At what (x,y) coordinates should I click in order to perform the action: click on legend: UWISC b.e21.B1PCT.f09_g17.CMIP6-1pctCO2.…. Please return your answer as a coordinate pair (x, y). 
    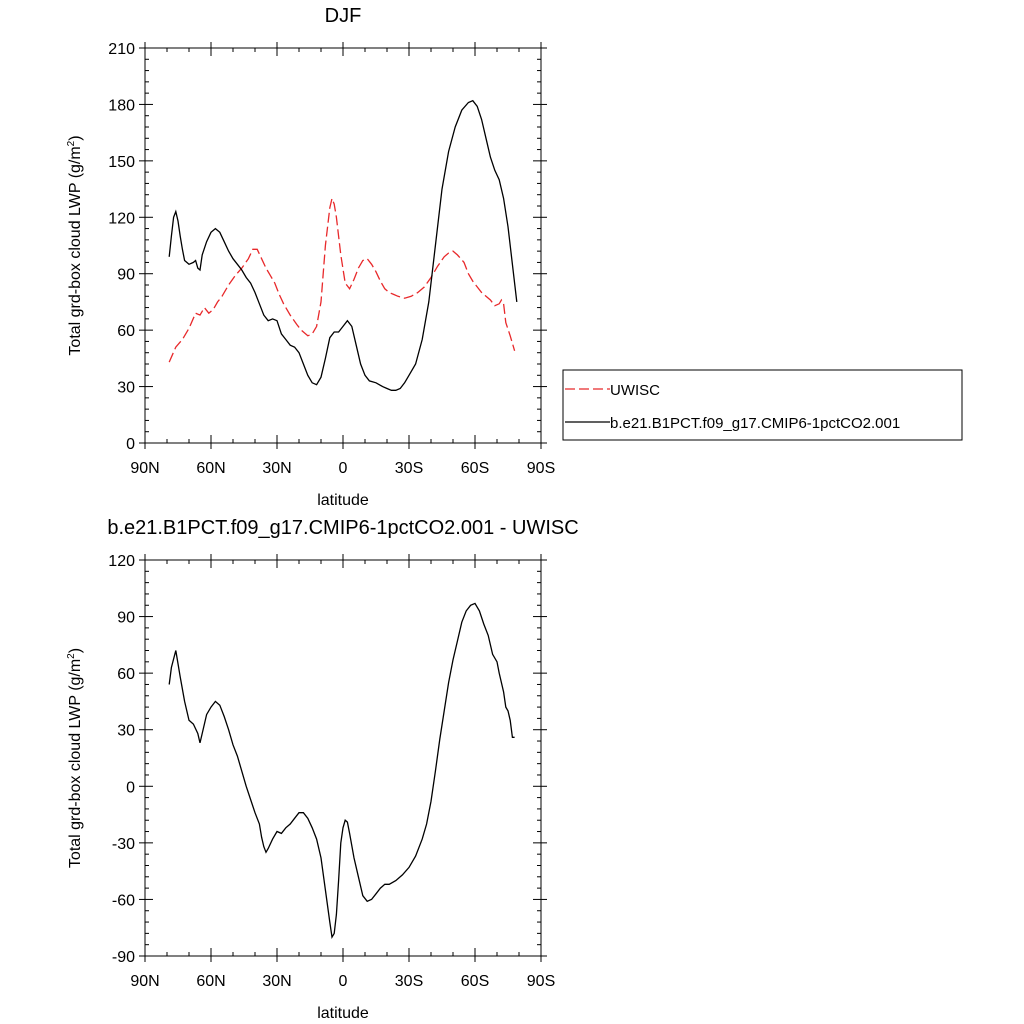
    Looking at the image, I should click on (762, 405).